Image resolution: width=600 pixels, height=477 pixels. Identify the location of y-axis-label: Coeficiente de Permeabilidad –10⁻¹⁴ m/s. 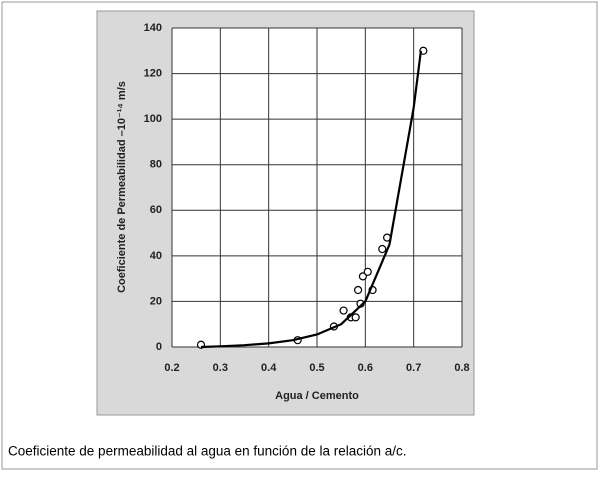
(122, 187).